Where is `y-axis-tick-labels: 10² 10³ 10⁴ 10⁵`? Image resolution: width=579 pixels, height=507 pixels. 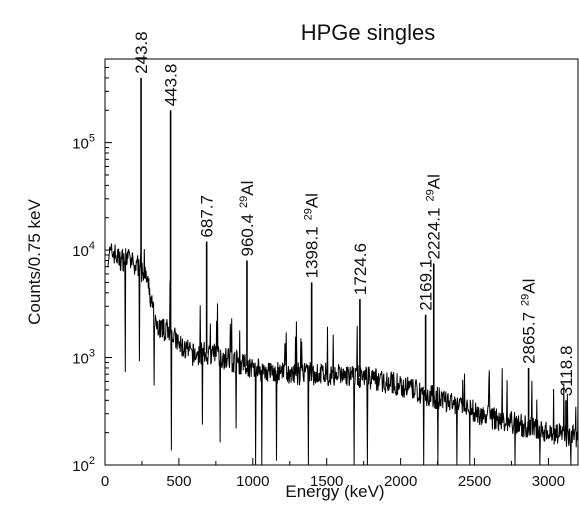 y-axis-tick-labels: 10² 10³ 10⁴ 10⁵ is located at coordinates (83, 304).